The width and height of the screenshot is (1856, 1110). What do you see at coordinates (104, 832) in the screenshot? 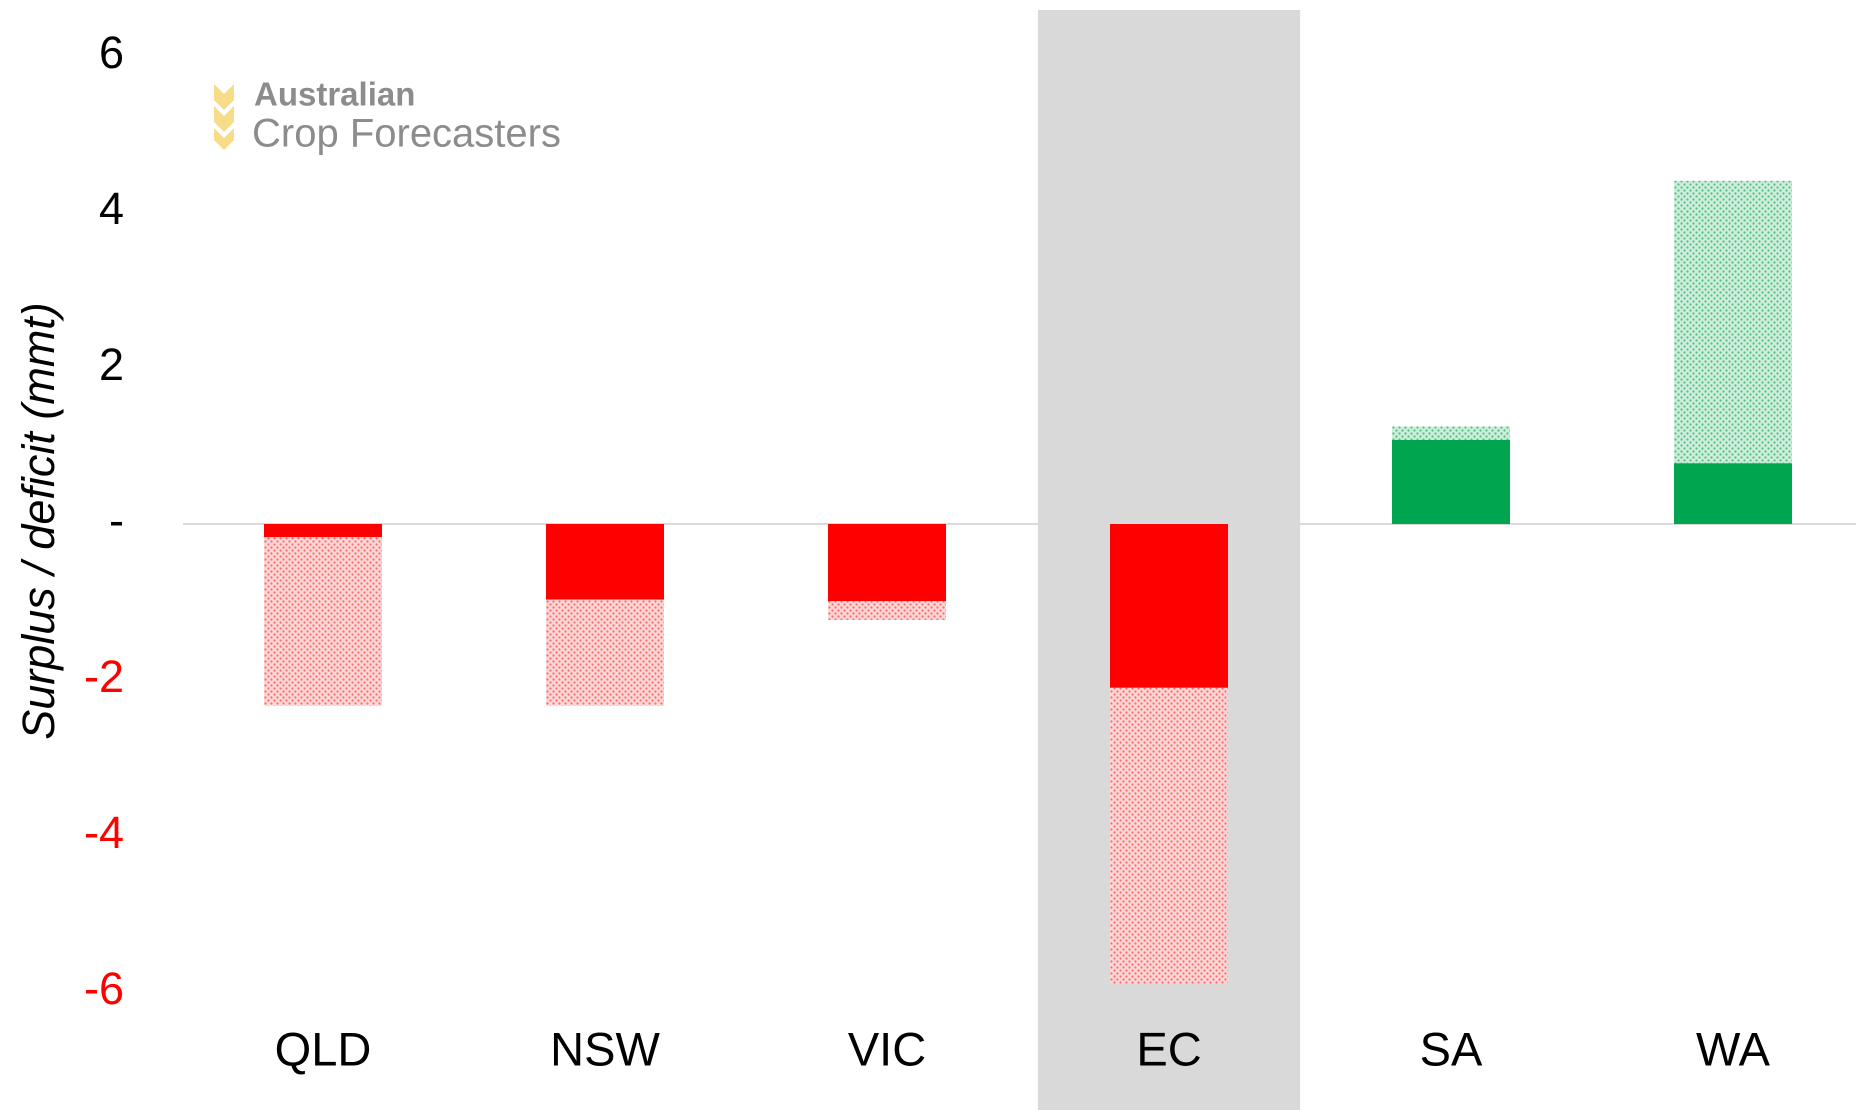
I see `y-tick-label: -4` at bounding box center [104, 832].